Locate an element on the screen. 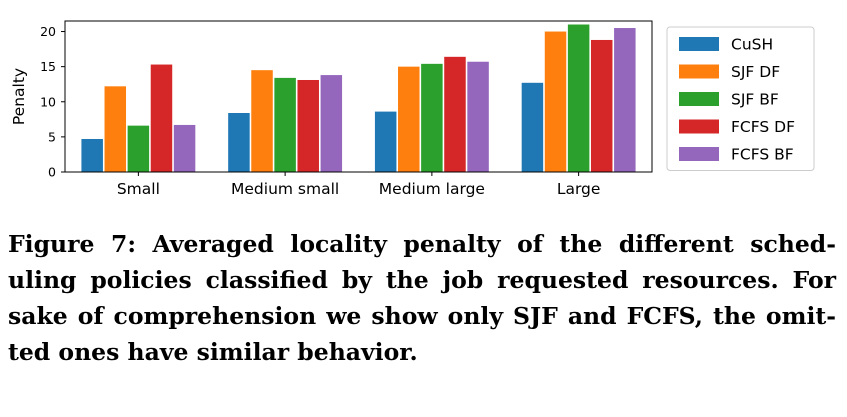 This screenshot has width=847, height=417. bar-sjf-bf-large is located at coordinates (578, 98).